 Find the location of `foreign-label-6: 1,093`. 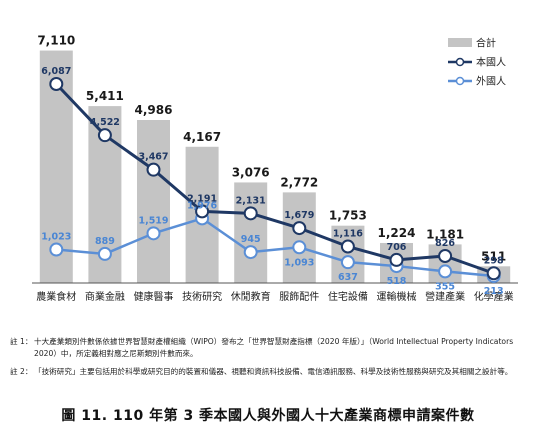

foreign-label-6: 1,093 is located at coordinates (299, 262).